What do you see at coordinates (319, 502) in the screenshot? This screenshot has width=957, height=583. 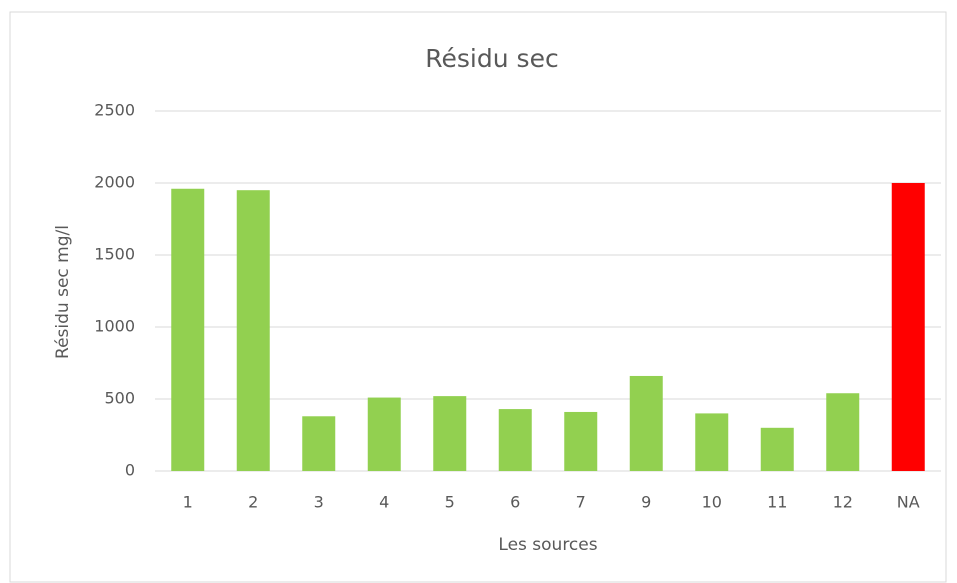 I see `x-tick-label: 3` at bounding box center [319, 502].